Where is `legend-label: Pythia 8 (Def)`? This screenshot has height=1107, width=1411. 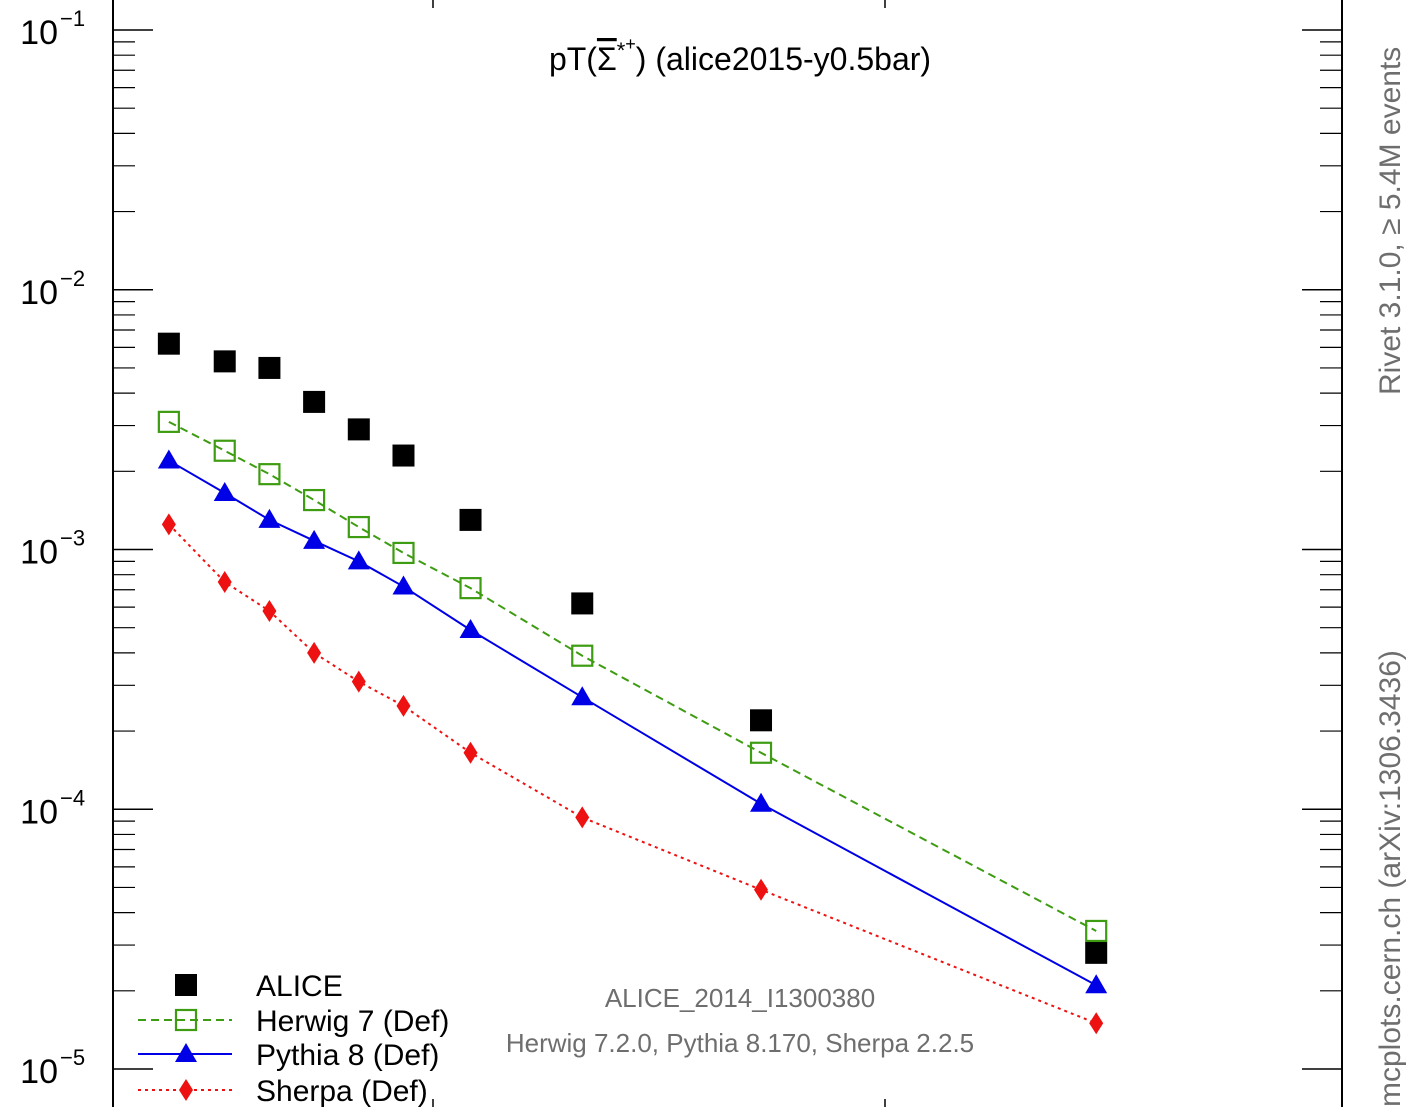
legend-label: Pythia 8 (Def) is located at coordinates (347, 1055).